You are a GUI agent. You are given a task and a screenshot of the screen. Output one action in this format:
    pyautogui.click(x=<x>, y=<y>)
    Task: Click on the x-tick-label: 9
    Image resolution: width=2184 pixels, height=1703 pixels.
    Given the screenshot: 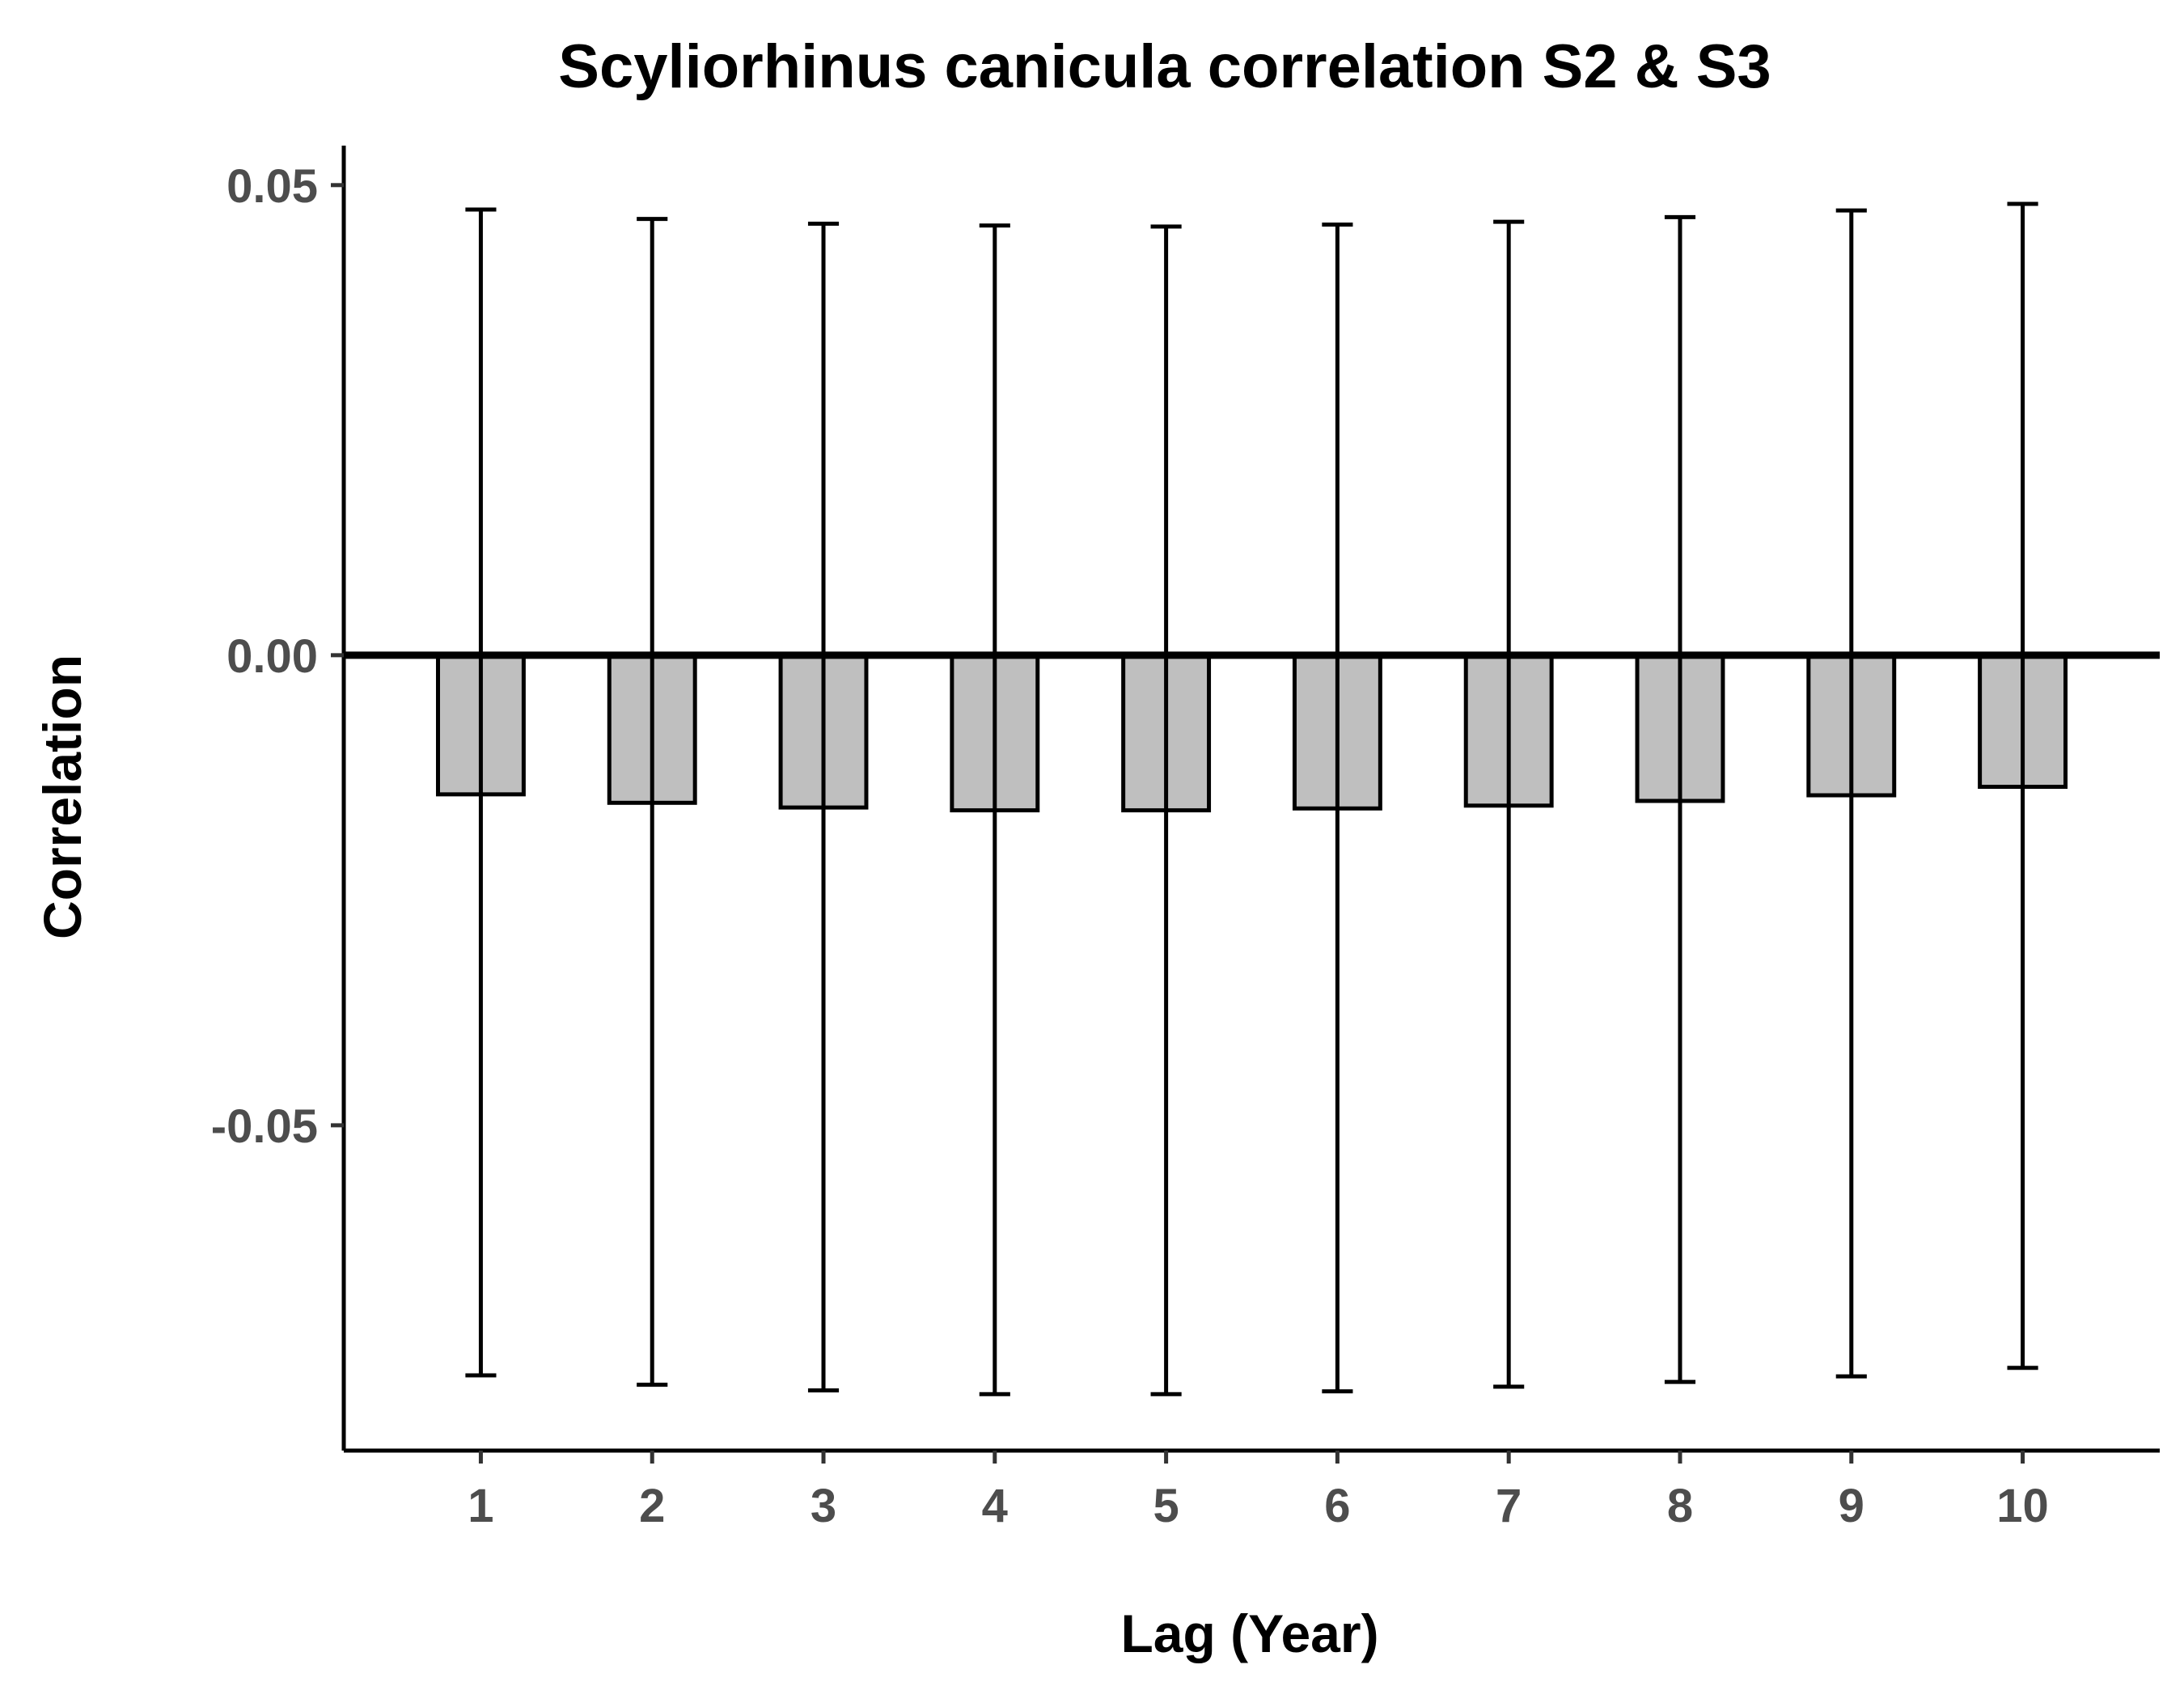 What is the action you would take?
    pyautogui.click(x=1851, y=1506)
    